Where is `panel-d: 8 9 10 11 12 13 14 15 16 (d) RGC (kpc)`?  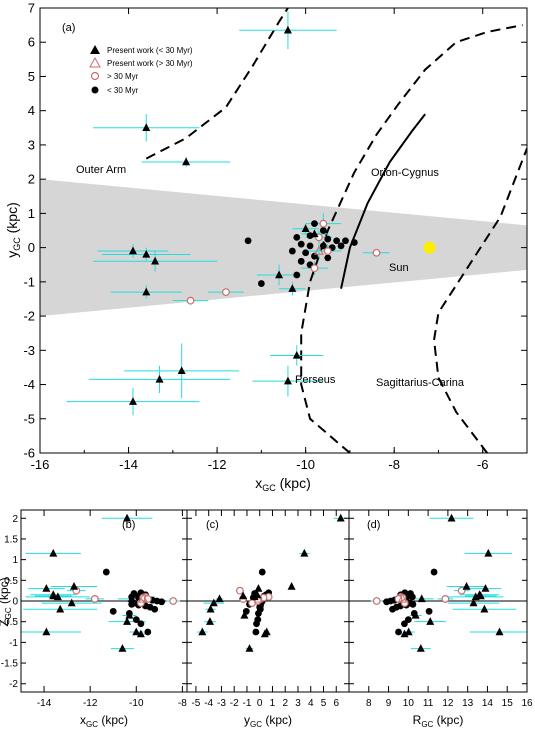 panel-d: 8 9 10 11 12 13 14 15 16 (d) RGC (kpc) is located at coordinates (440, 619).